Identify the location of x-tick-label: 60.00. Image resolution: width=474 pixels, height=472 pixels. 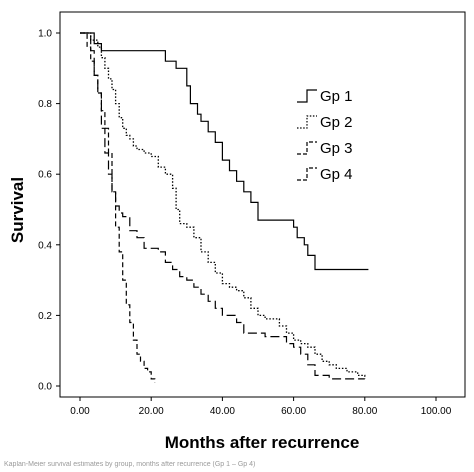
(293, 411).